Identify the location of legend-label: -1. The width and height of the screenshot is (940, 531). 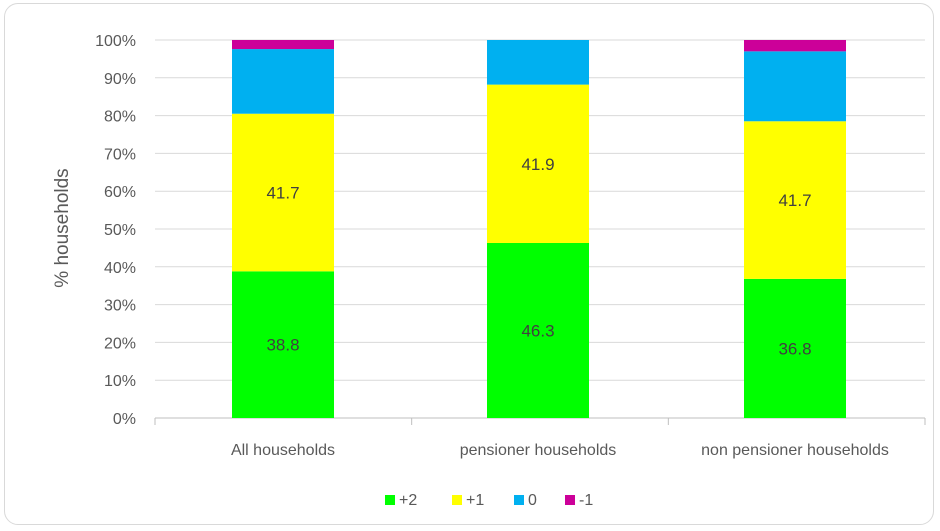
(586, 500).